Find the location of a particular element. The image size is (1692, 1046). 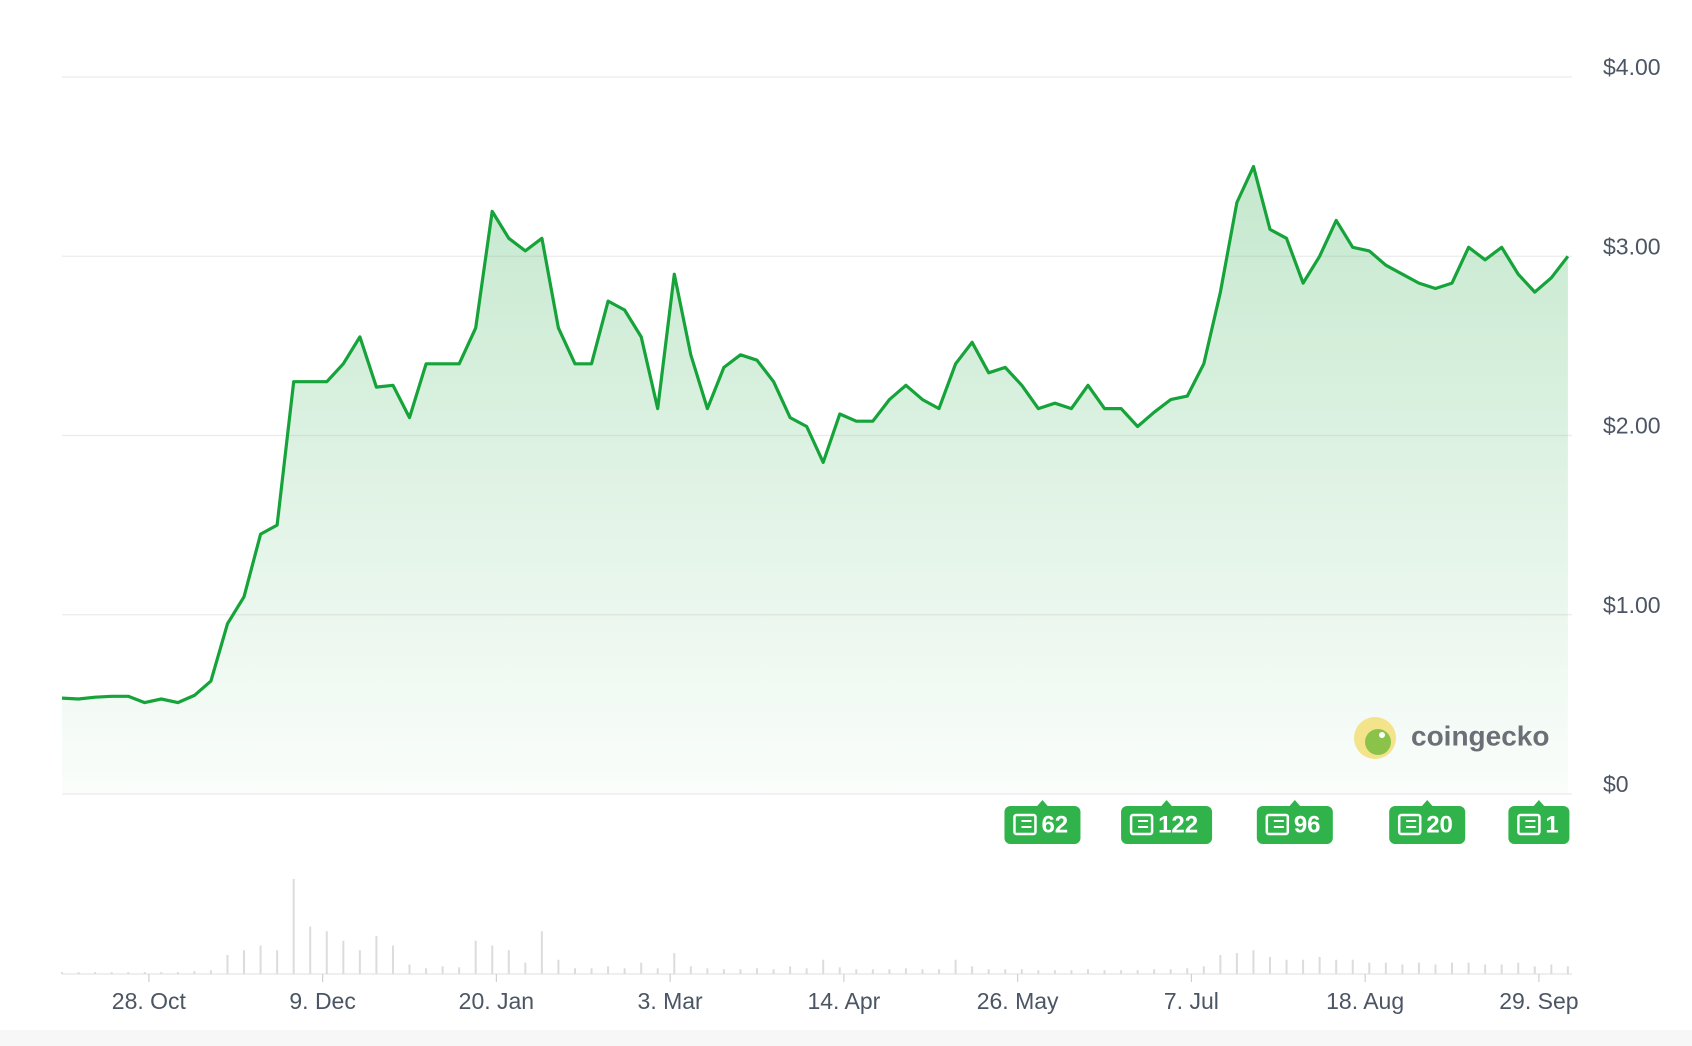

x-tick-label: 14. Apr is located at coordinates (843, 1001).